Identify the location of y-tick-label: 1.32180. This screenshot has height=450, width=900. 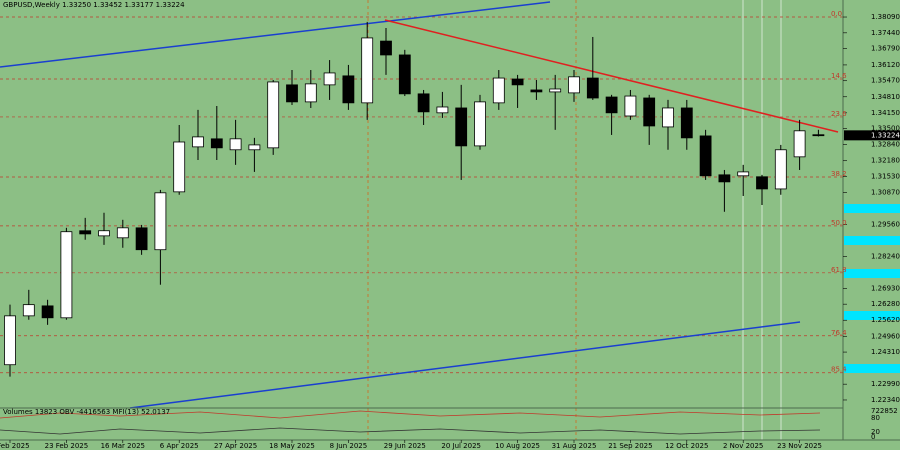
(885, 161).